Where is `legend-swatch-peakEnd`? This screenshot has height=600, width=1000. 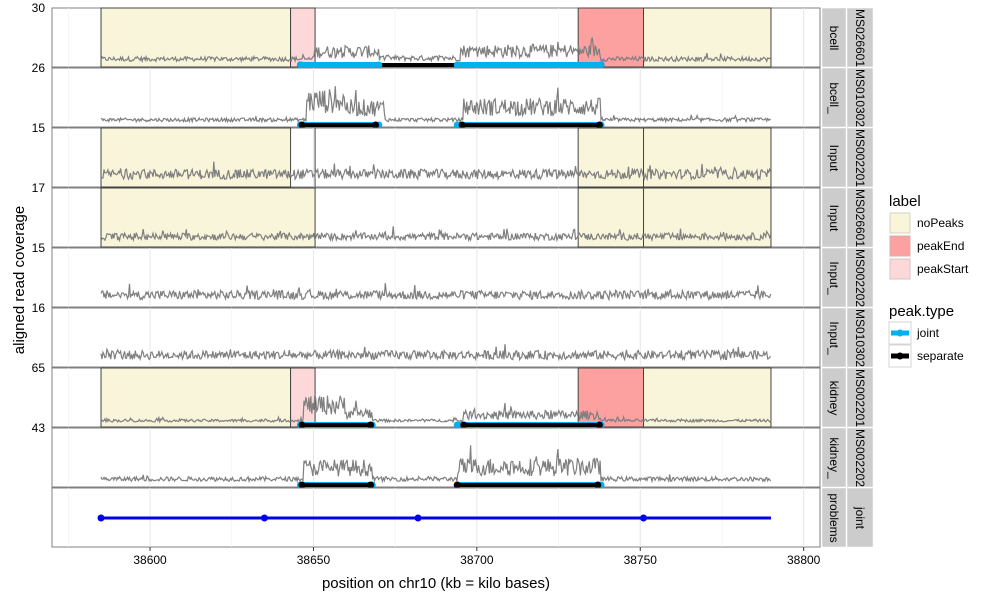 legend-swatch-peakEnd is located at coordinates (900, 246).